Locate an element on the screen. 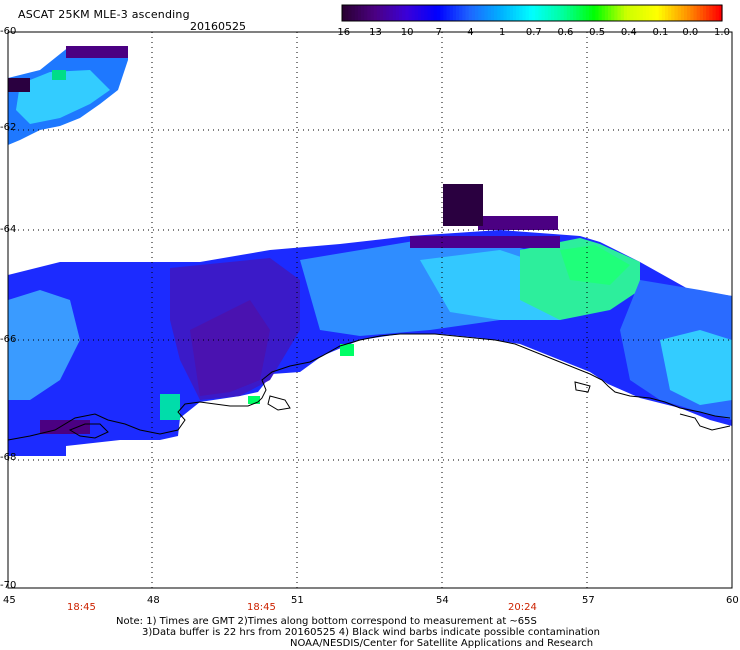  lon-label: 51 is located at coordinates (297, 600).